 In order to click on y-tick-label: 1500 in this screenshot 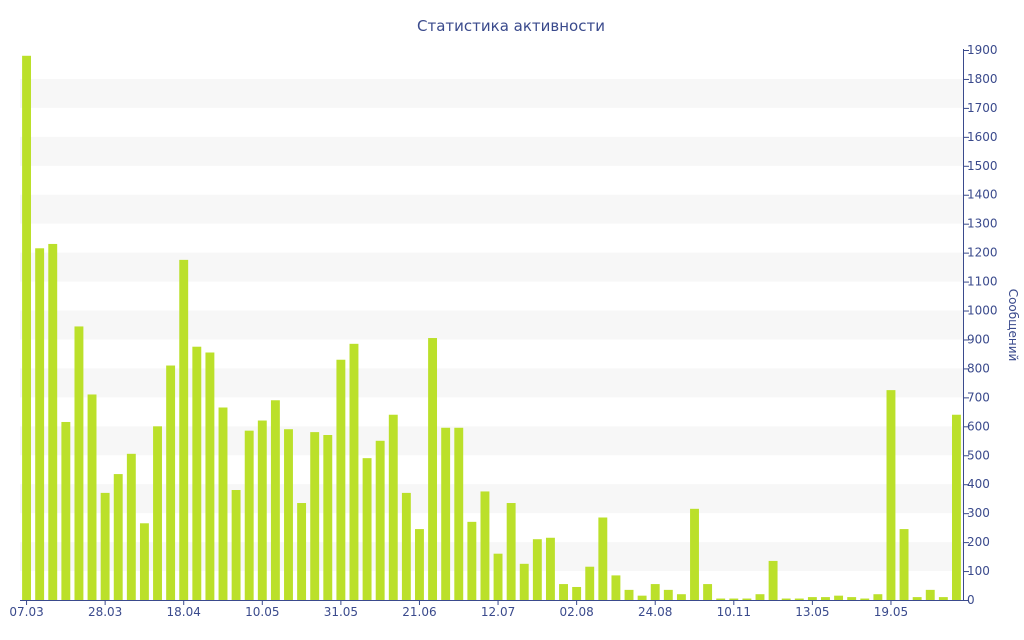, I will do `click(982, 166)`.